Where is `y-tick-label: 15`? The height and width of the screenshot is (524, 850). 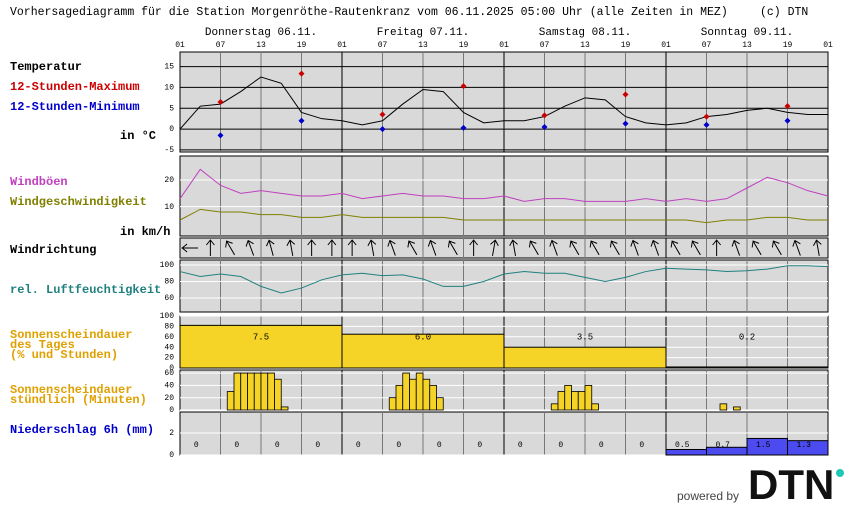 y-tick-label: 15 is located at coordinates (169, 67).